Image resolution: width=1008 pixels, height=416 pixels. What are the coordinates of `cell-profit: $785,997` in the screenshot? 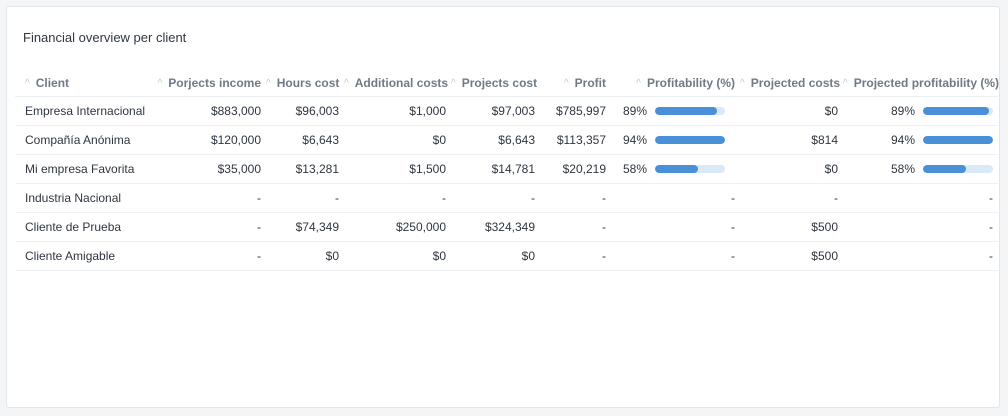 It's located at (575, 111).